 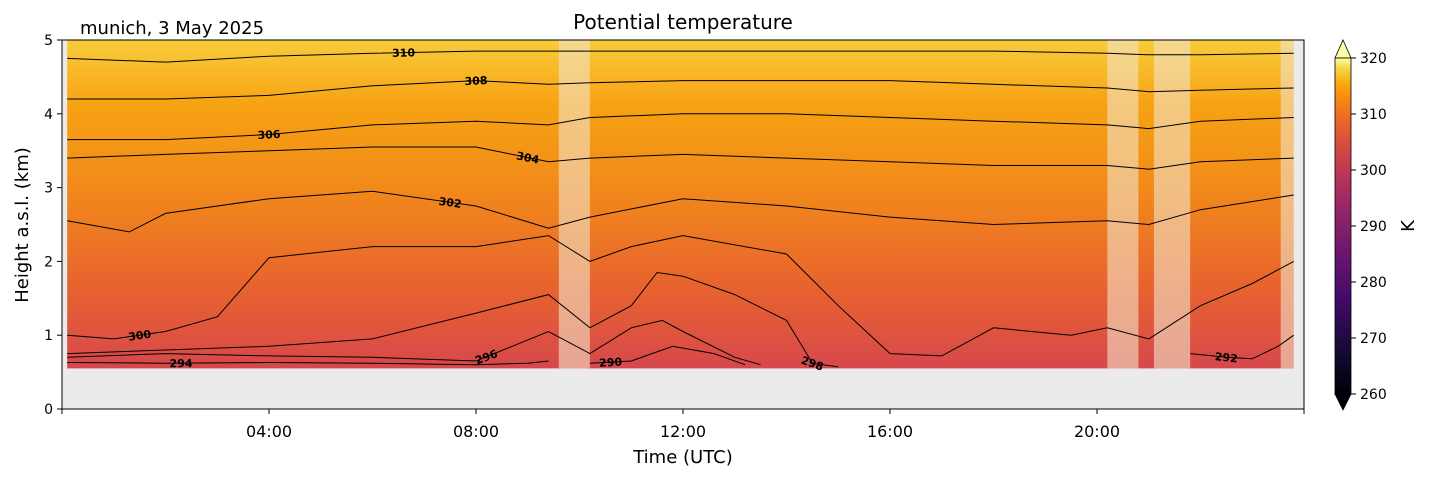 I want to click on x-tick-label: 16:00, so click(x=890, y=431).